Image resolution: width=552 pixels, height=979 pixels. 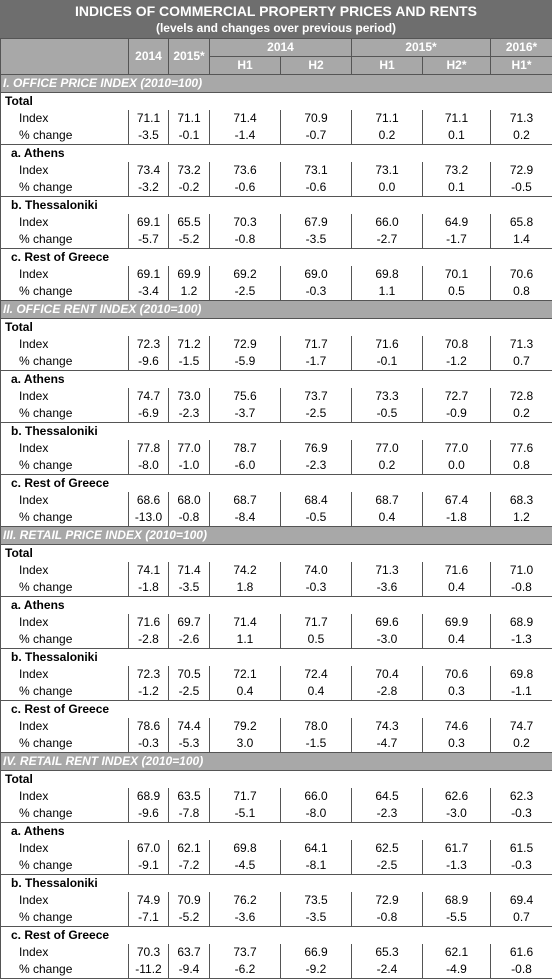 What do you see at coordinates (149, 274) in the screenshot?
I see `value-cell: 69.1` at bounding box center [149, 274].